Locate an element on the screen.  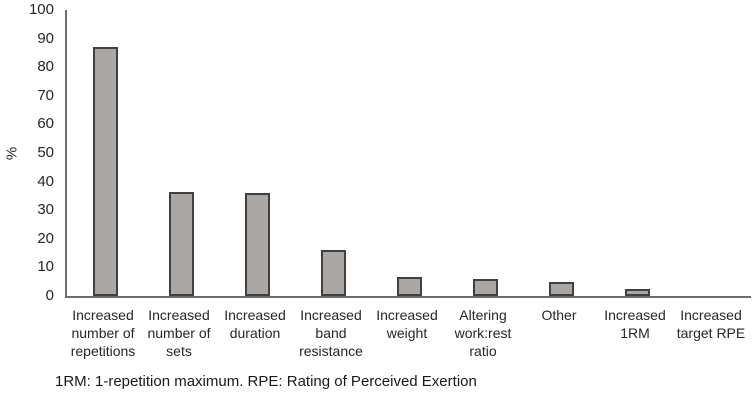
y-tick-label: 70 is located at coordinates (45, 95).